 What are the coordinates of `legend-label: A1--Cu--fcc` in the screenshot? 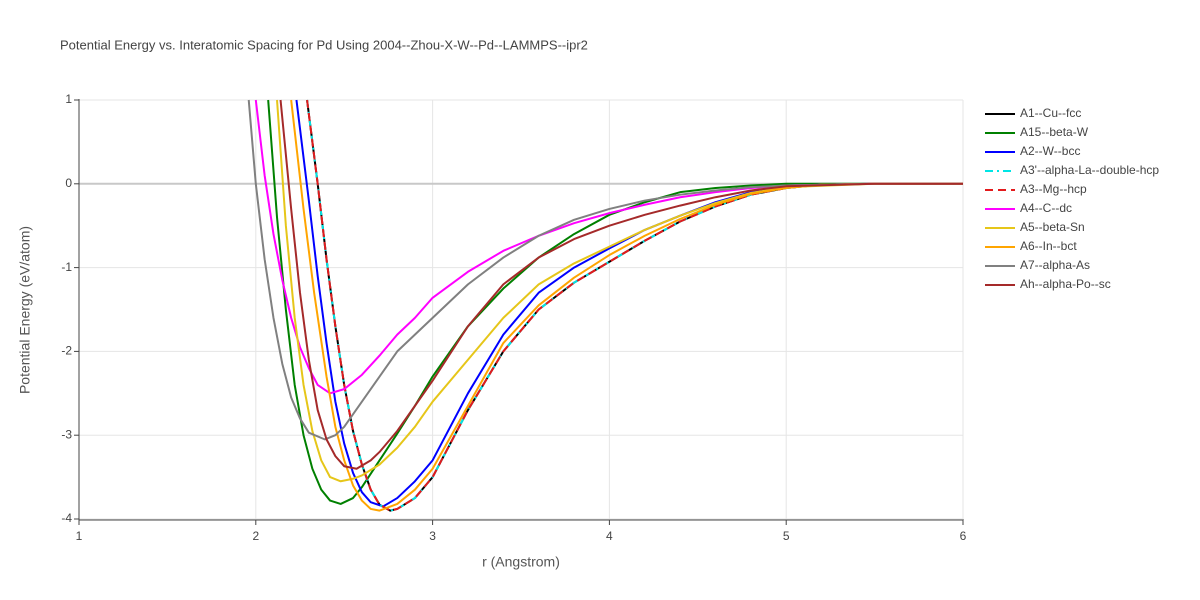 It's located at (1050, 113).